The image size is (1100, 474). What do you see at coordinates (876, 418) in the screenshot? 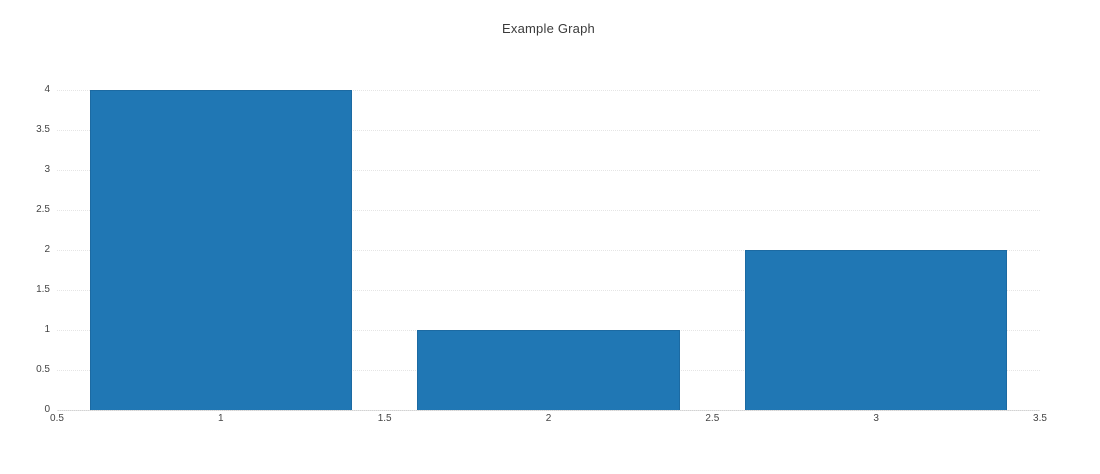
I see `x-tick-label-3: 3` at bounding box center [876, 418].